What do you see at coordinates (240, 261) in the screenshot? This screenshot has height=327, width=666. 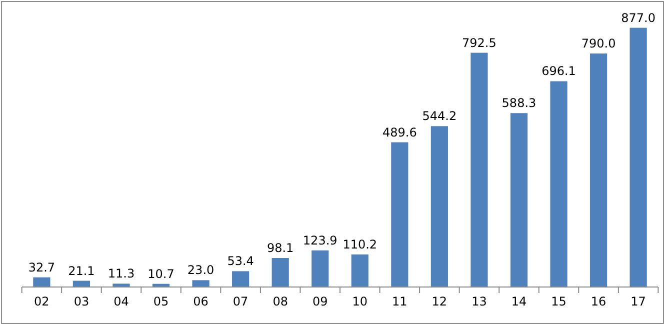 I see `data-label: 53.4` at bounding box center [240, 261].